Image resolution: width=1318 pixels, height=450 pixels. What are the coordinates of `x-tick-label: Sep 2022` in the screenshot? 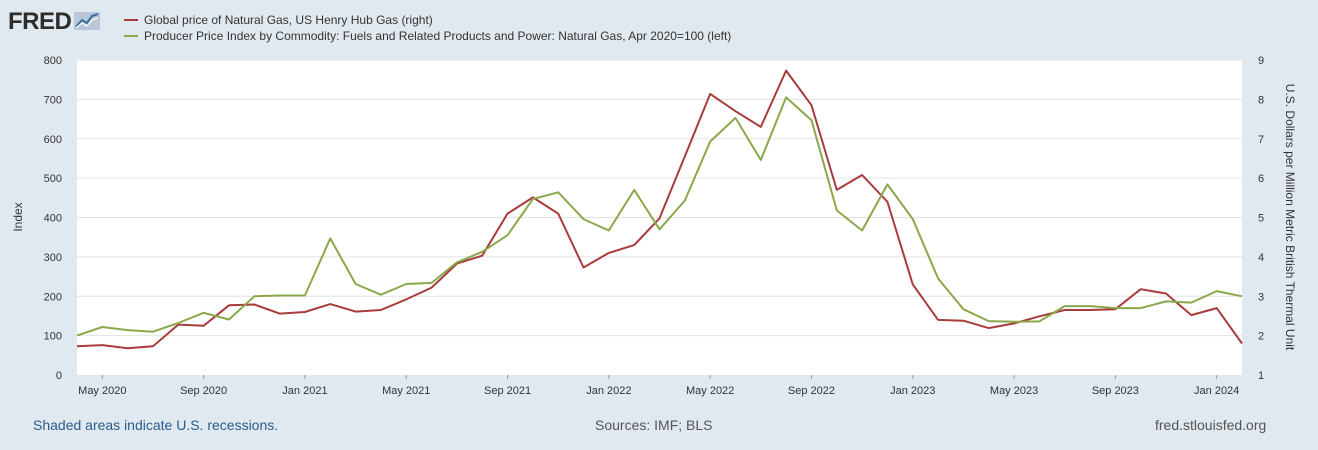 It's located at (811, 391).